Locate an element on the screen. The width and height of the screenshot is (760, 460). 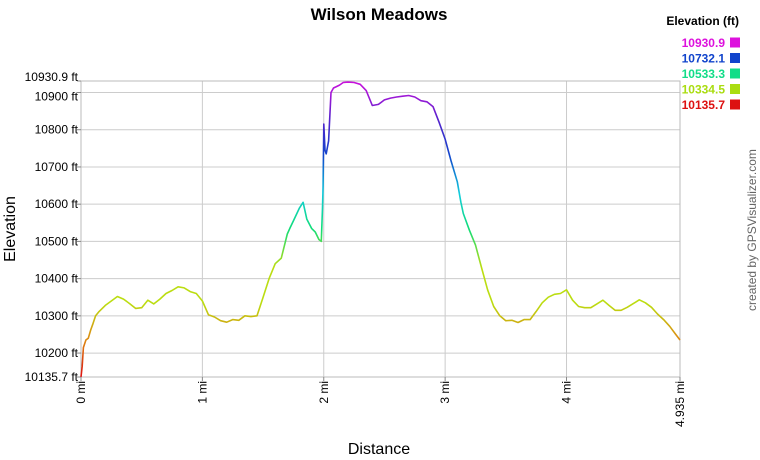
legend-entry-label: 10533.3 is located at coordinates (704, 74).